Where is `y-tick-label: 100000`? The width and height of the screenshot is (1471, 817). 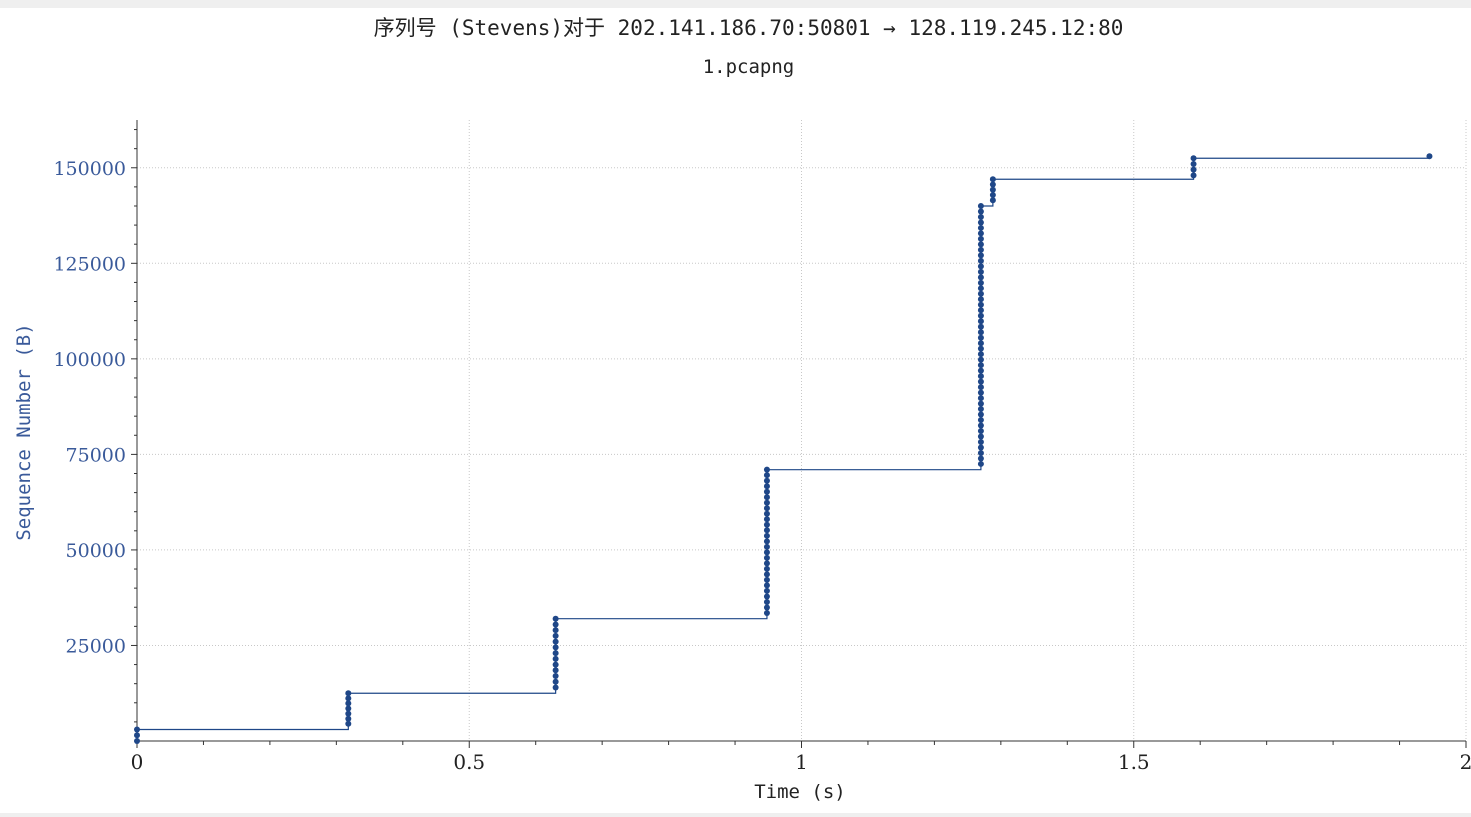 y-tick-label: 100000 is located at coordinates (89, 360).